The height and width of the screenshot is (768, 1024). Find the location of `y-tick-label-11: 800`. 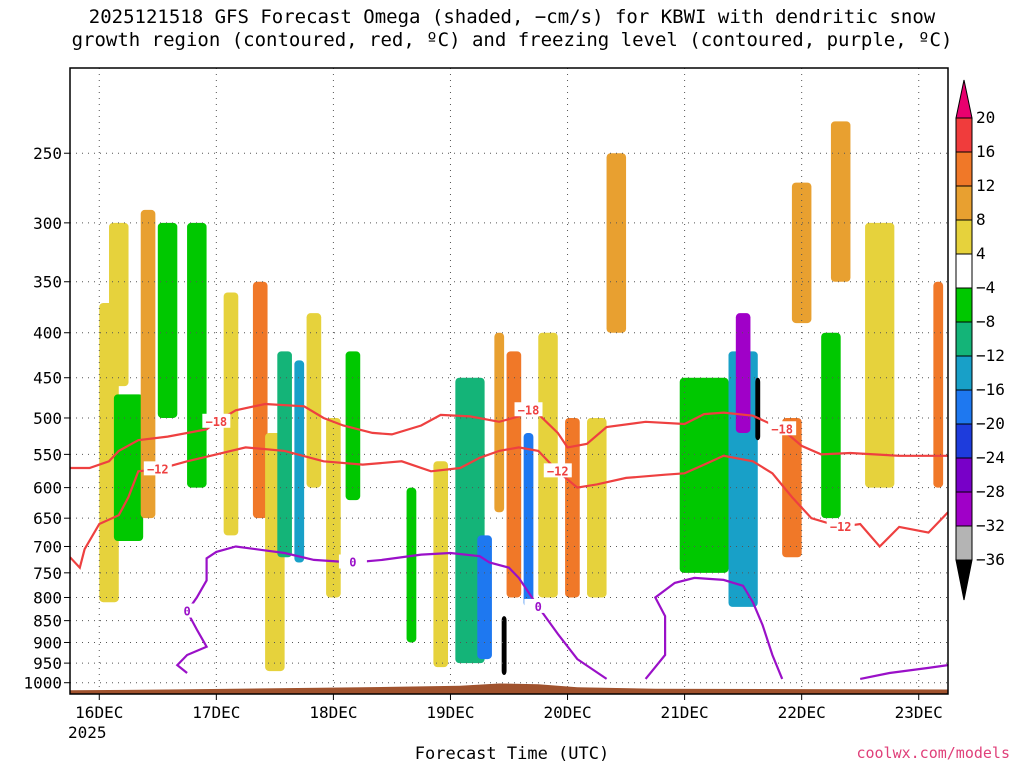

y-tick-label-11: 800 is located at coordinates (47, 597).